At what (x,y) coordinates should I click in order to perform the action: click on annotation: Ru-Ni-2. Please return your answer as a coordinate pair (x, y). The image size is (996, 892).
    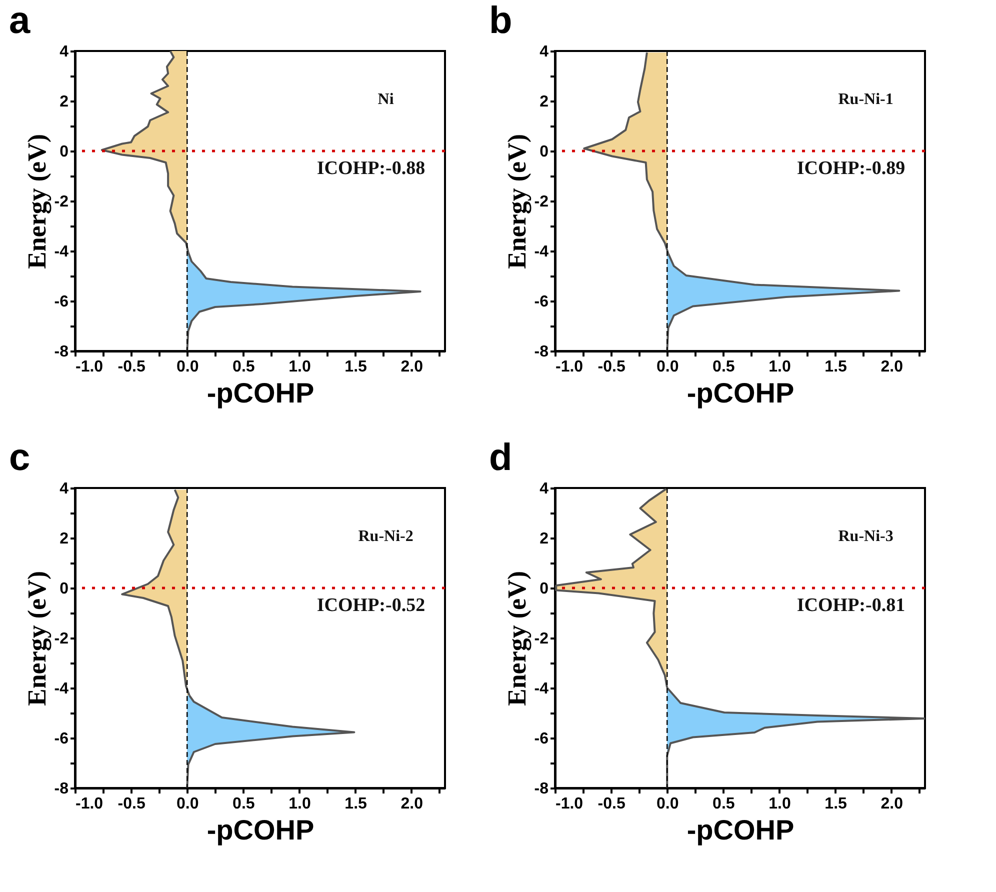
    Looking at the image, I should click on (386, 536).